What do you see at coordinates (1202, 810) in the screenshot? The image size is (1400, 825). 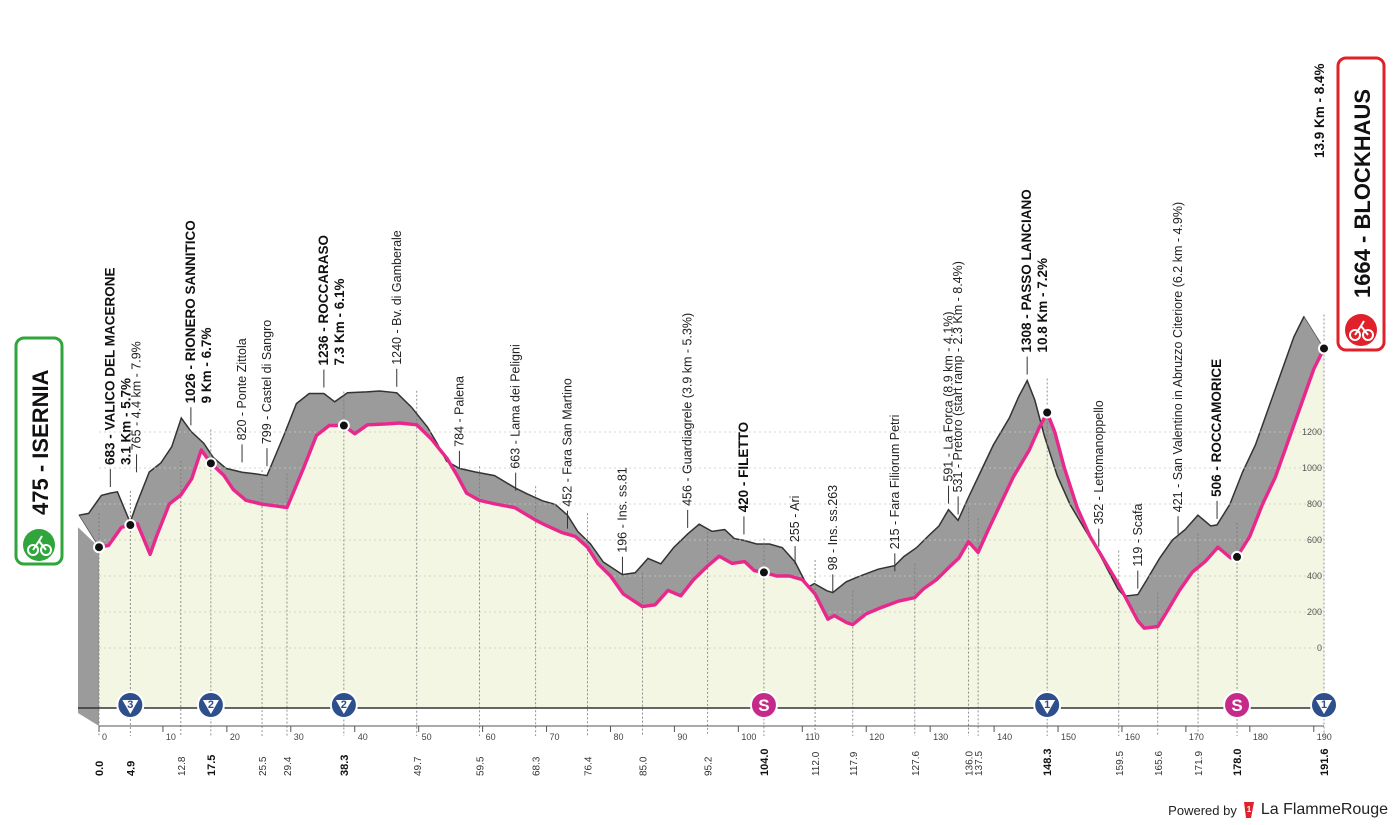 I see `powered-by-text: Powered by` at bounding box center [1202, 810].